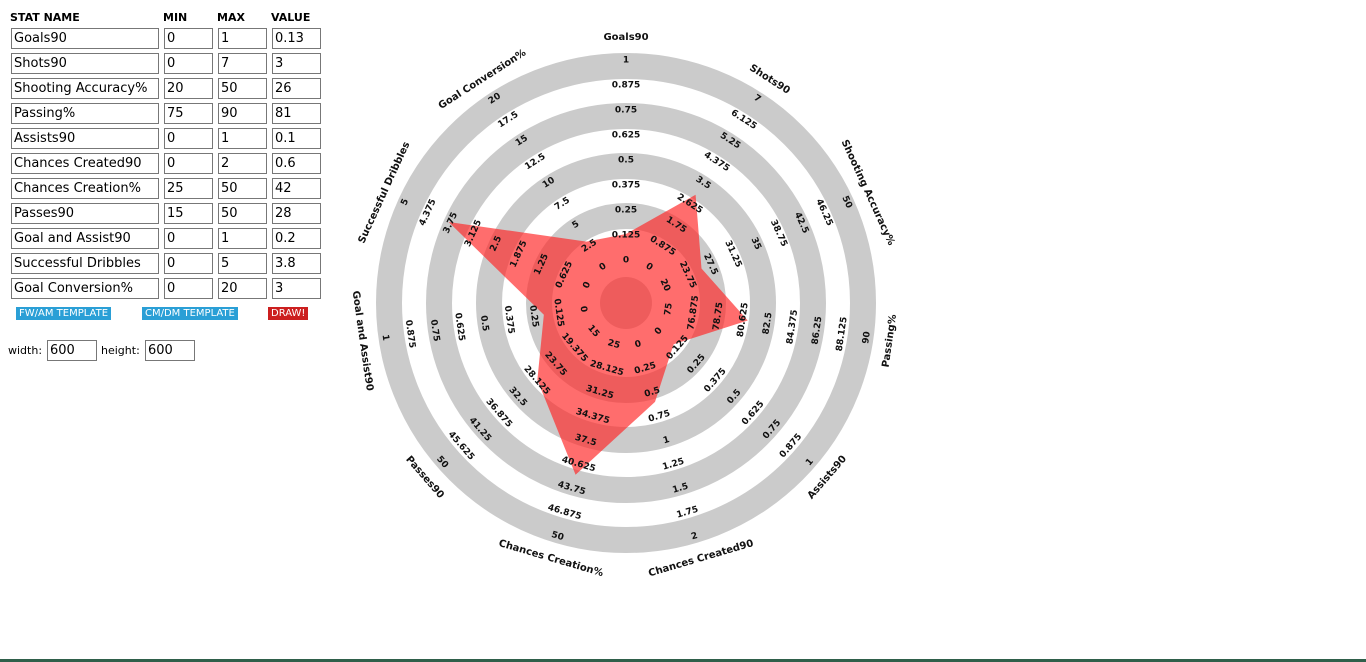 The width and height of the screenshot is (1366, 662). I want to click on tick-label: 0.125, so click(558, 313).